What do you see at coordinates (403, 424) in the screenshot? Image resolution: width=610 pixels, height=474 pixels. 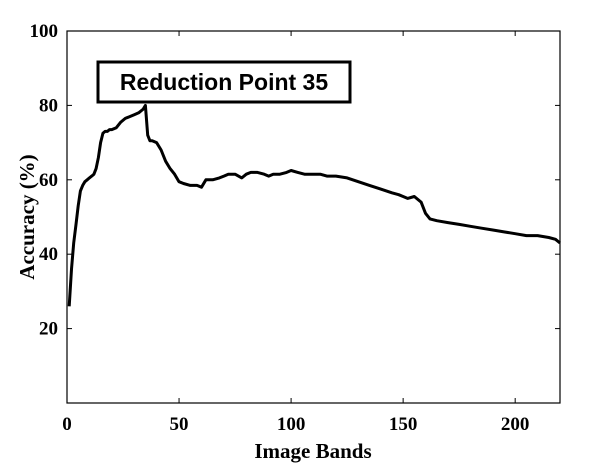 I see `x-tick-label: 150` at bounding box center [403, 424].